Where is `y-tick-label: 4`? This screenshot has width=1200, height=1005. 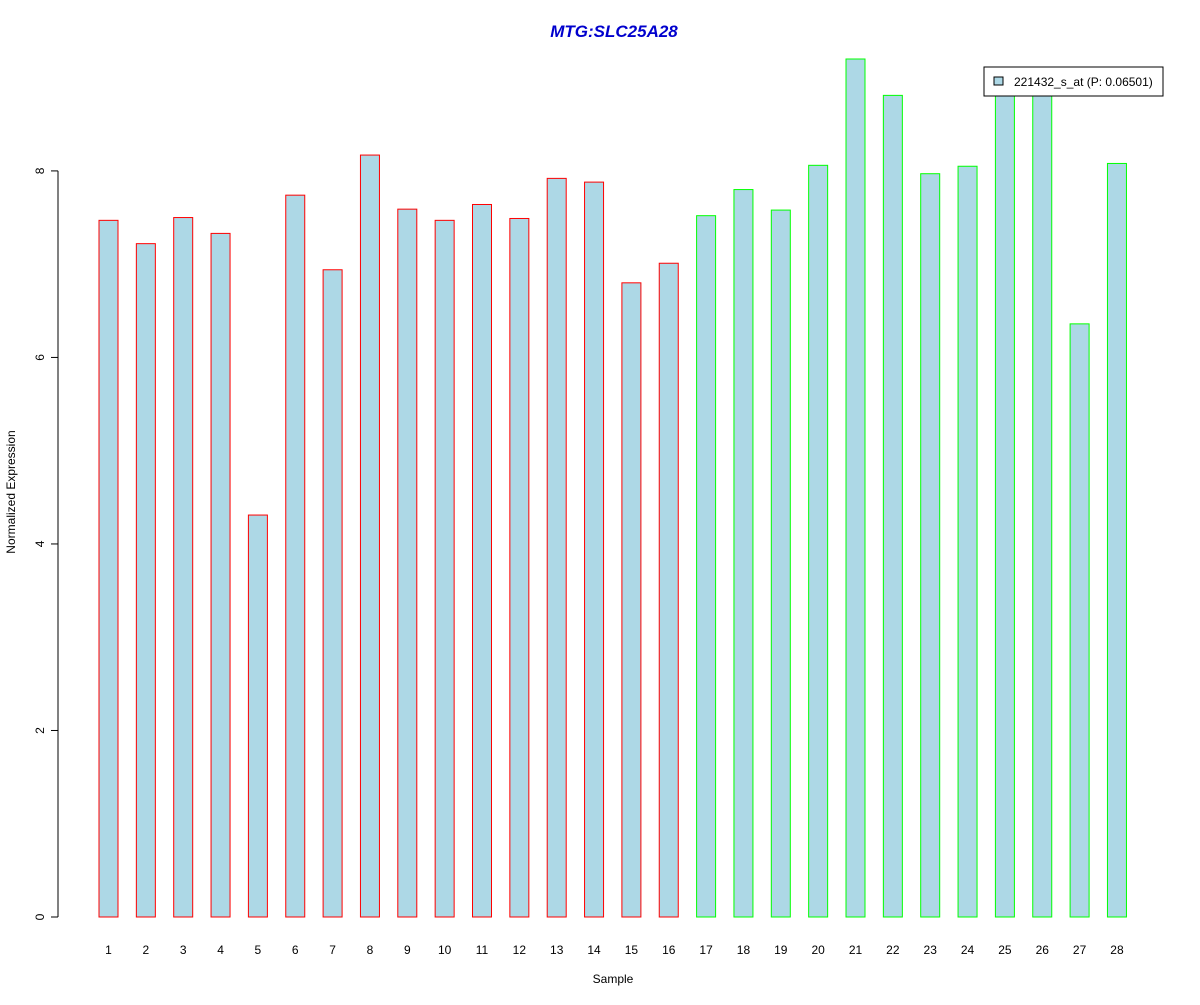
y-tick-label: 4 is located at coordinates (40, 543).